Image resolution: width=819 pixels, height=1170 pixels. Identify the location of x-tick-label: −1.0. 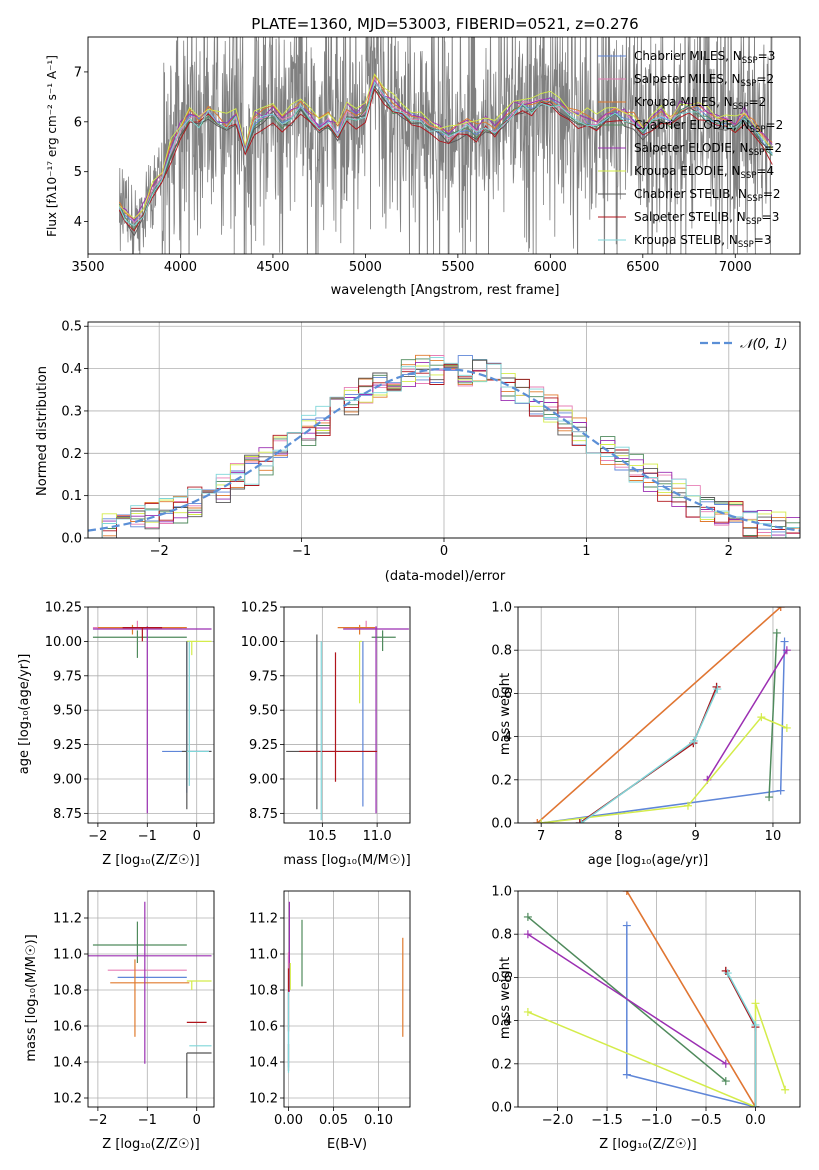
(657, 1120).